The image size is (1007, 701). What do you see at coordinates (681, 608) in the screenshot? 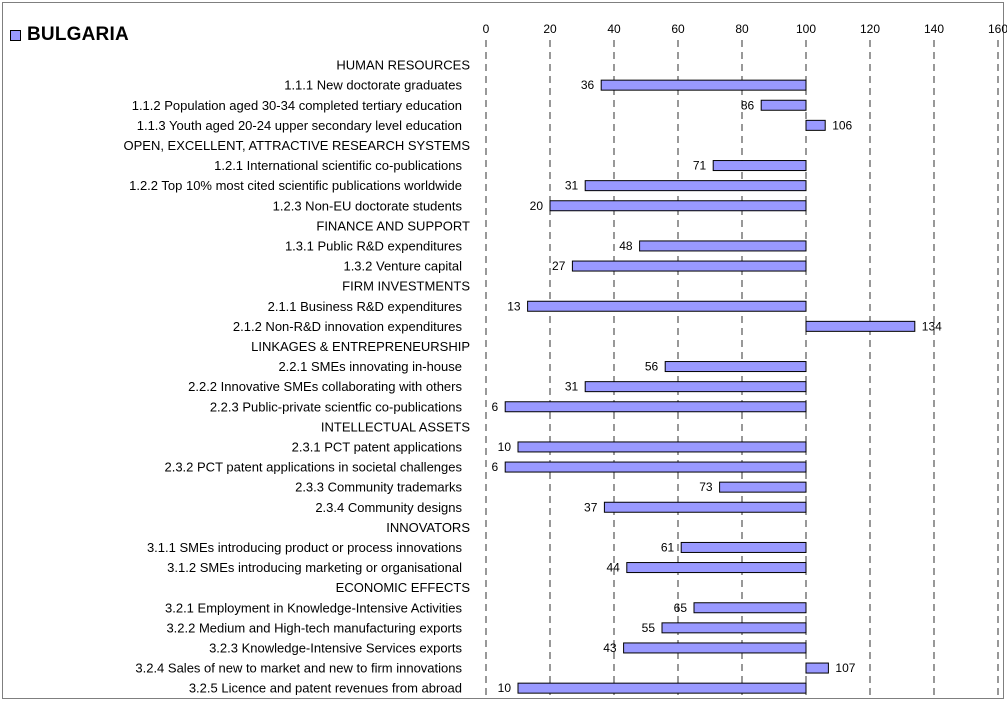
I see `data-label: 65` at bounding box center [681, 608].